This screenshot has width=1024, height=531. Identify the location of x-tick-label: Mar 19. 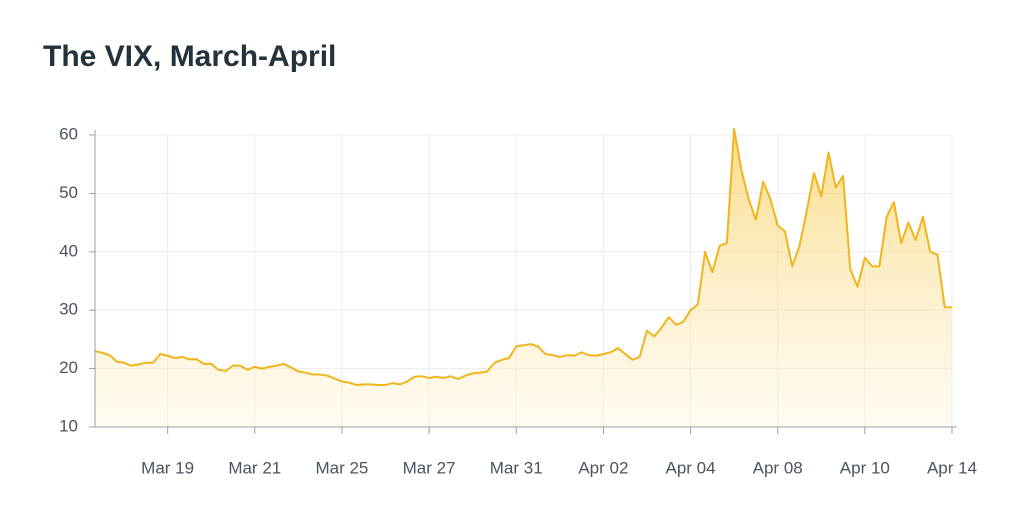
(167, 467).